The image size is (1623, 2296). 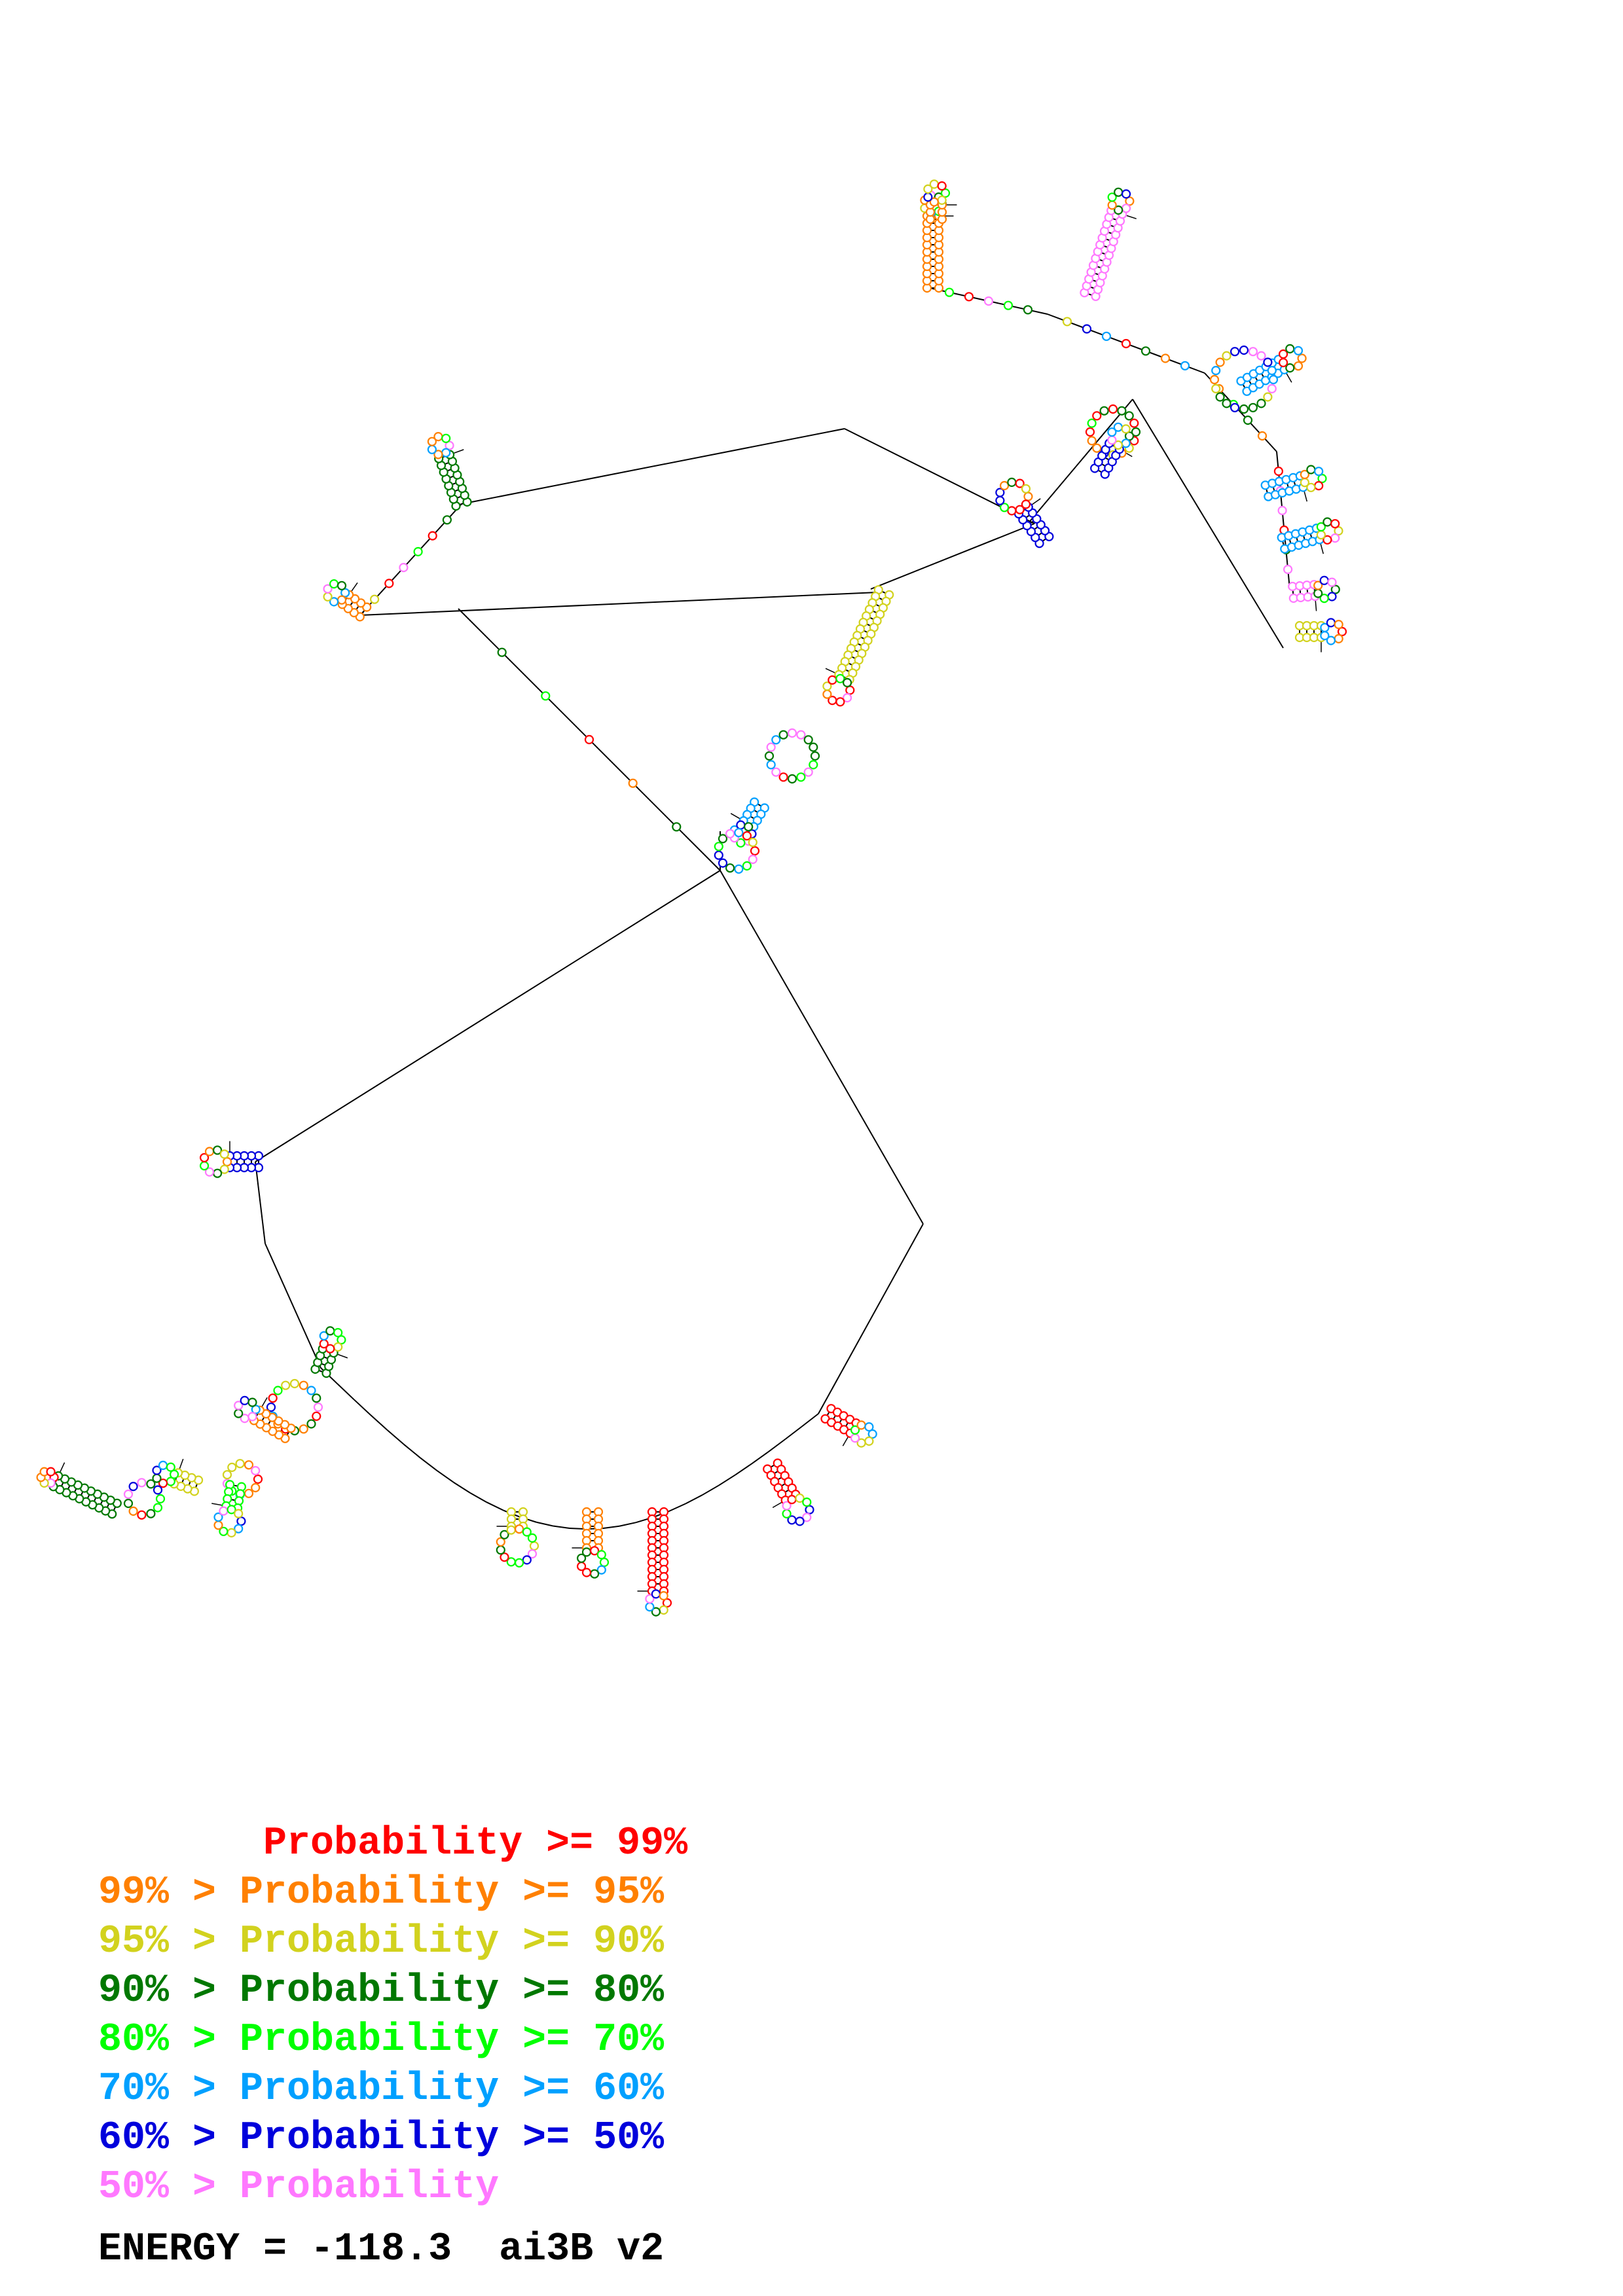 What do you see at coordinates (381, 2040) in the screenshot?
I see `legend-row: 80% > Probability >= 70%` at bounding box center [381, 2040].